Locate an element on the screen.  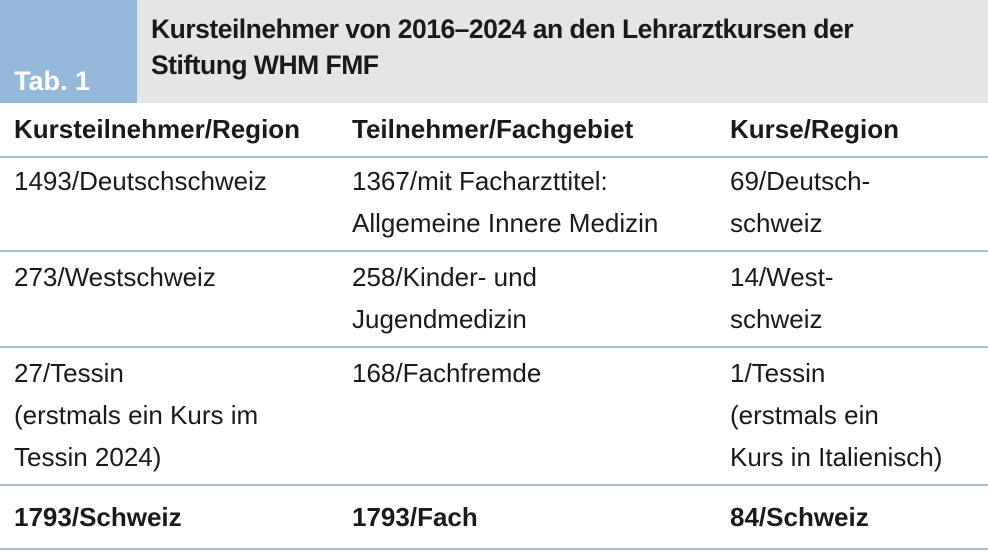
total-cell: 1793/Fach is located at coordinates (415, 517).